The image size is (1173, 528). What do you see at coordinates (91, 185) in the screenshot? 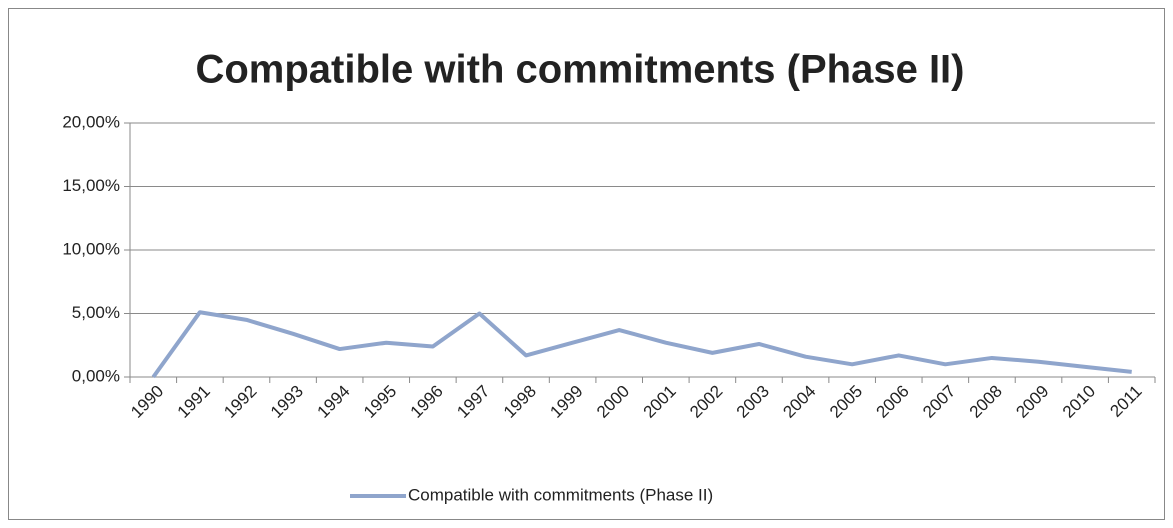
I see `y-tick-label: 15,00%` at bounding box center [91, 185].